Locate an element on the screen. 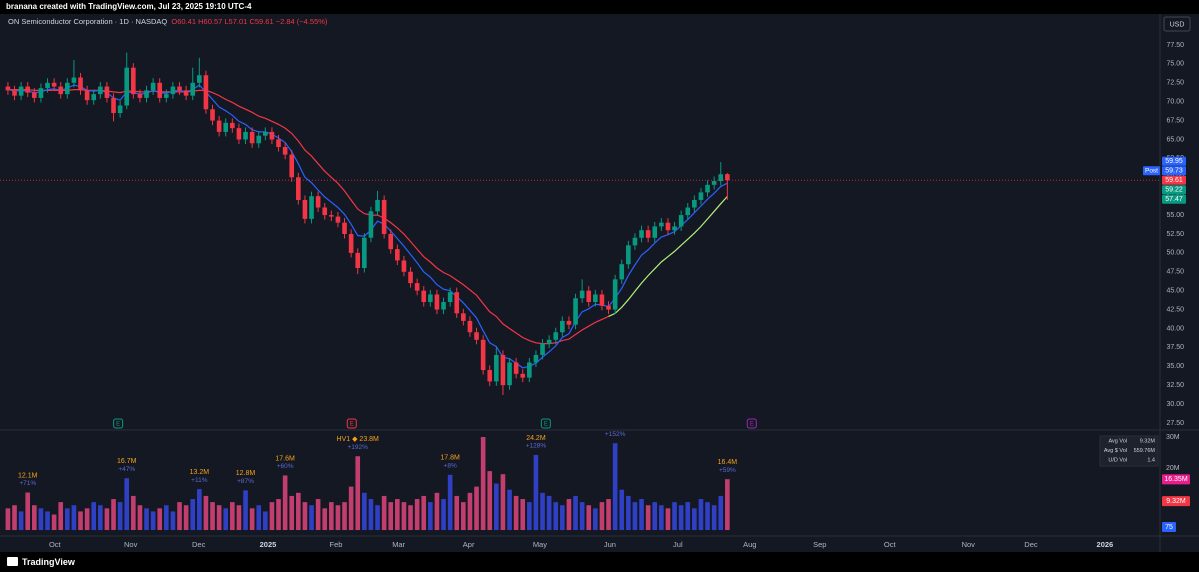 This screenshot has width=1199, height=572. y-tick-label: 70.00 is located at coordinates (1175, 102).